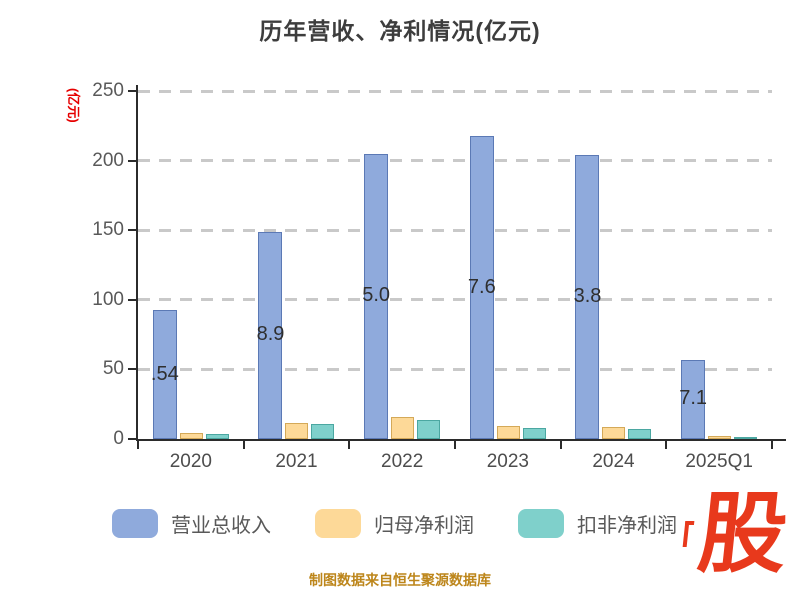 The image size is (800, 600). Describe the element at coordinates (296, 461) in the screenshot. I see `x-tick-label-2021: 2021` at that location.